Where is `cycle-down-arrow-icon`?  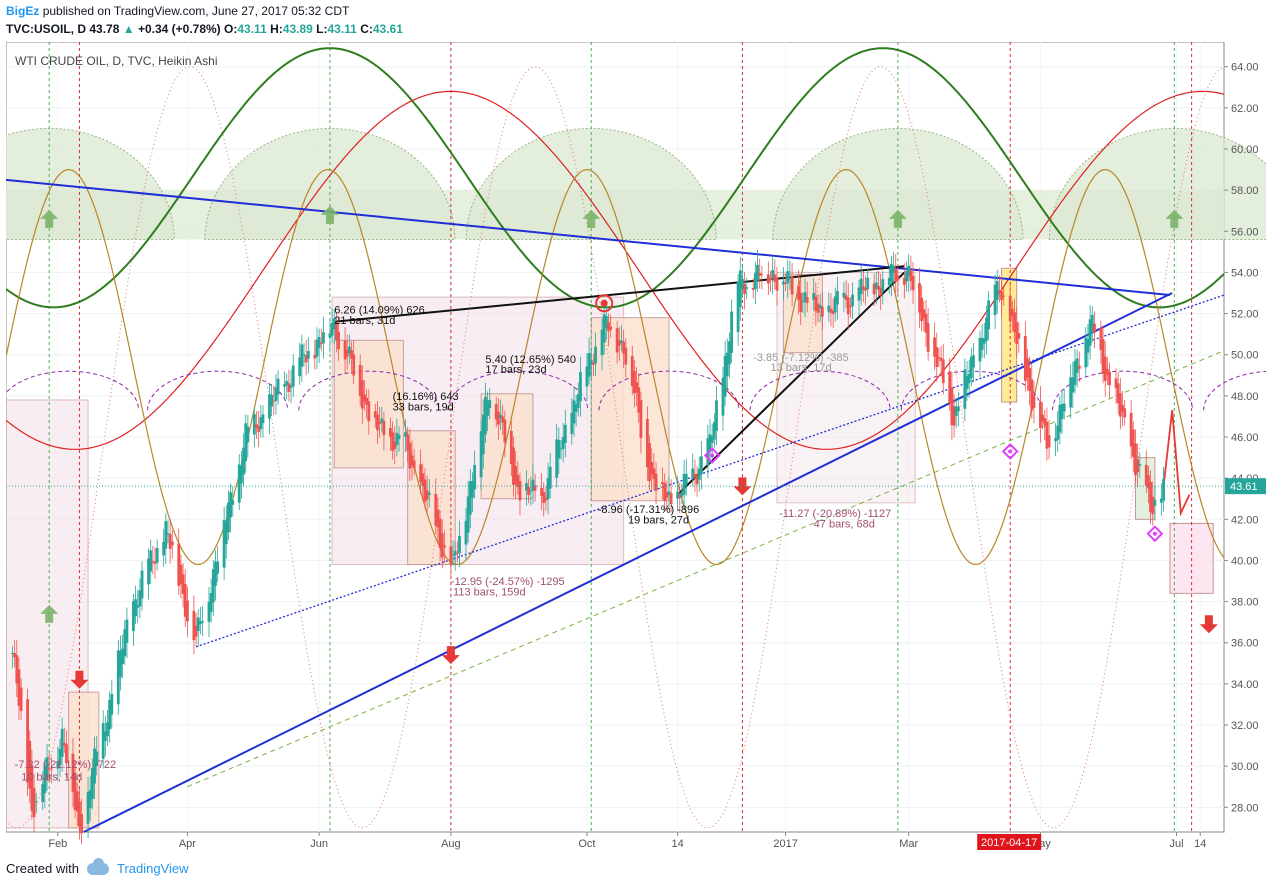 cycle-down-arrow-icon is located at coordinates (1208, 624).